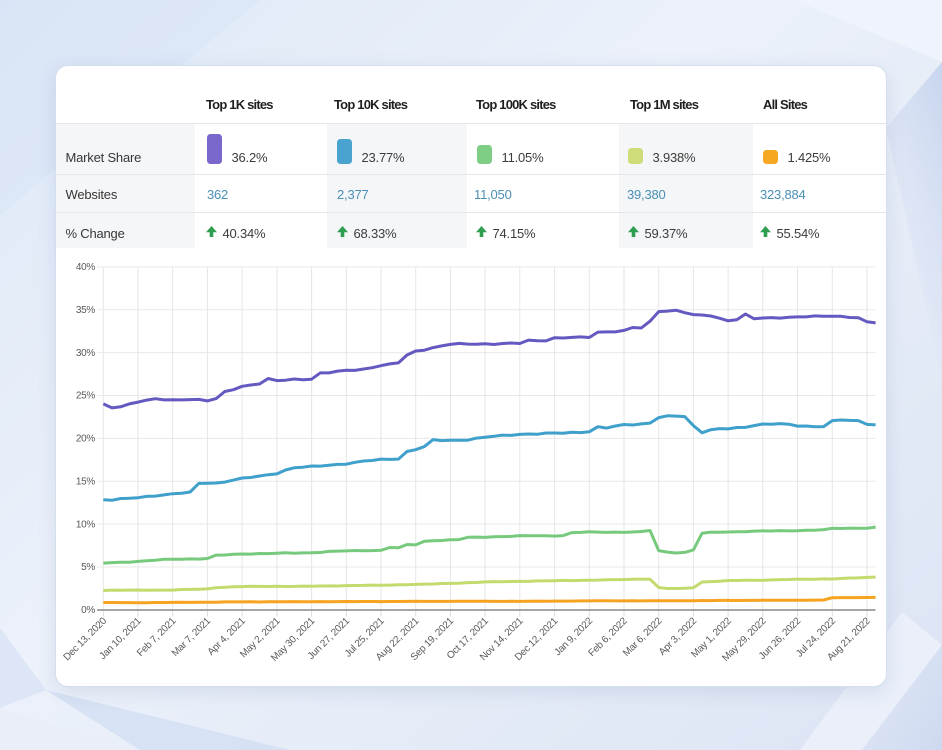  Describe the element at coordinates (86, 396) in the screenshot. I see `svg-text: 25%` at that location.